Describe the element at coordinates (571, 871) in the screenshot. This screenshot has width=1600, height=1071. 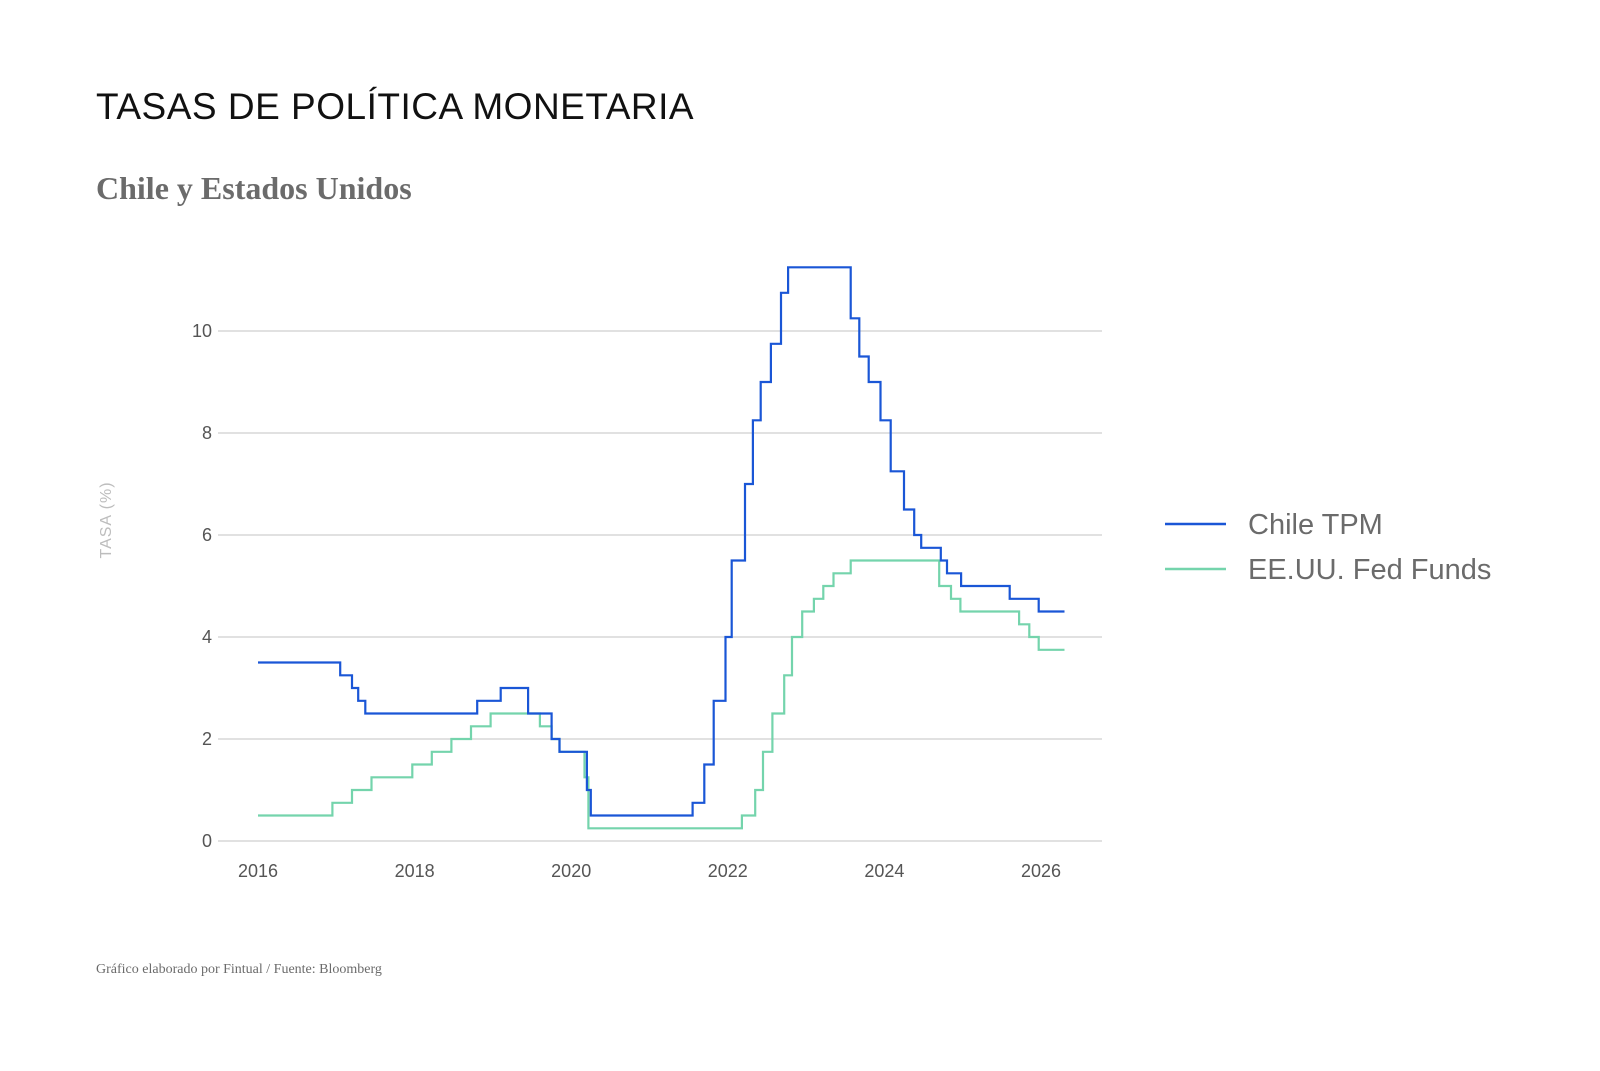
I see `x-tick-label: 2020` at that location.